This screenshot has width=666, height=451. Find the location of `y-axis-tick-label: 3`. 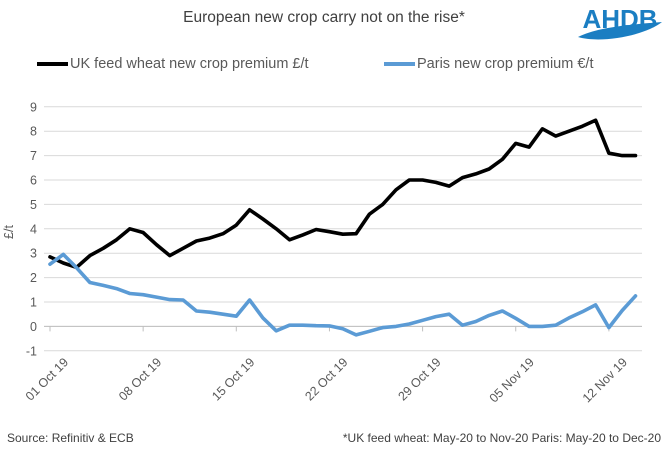

y-axis-tick-label: 3 is located at coordinates (33, 254).